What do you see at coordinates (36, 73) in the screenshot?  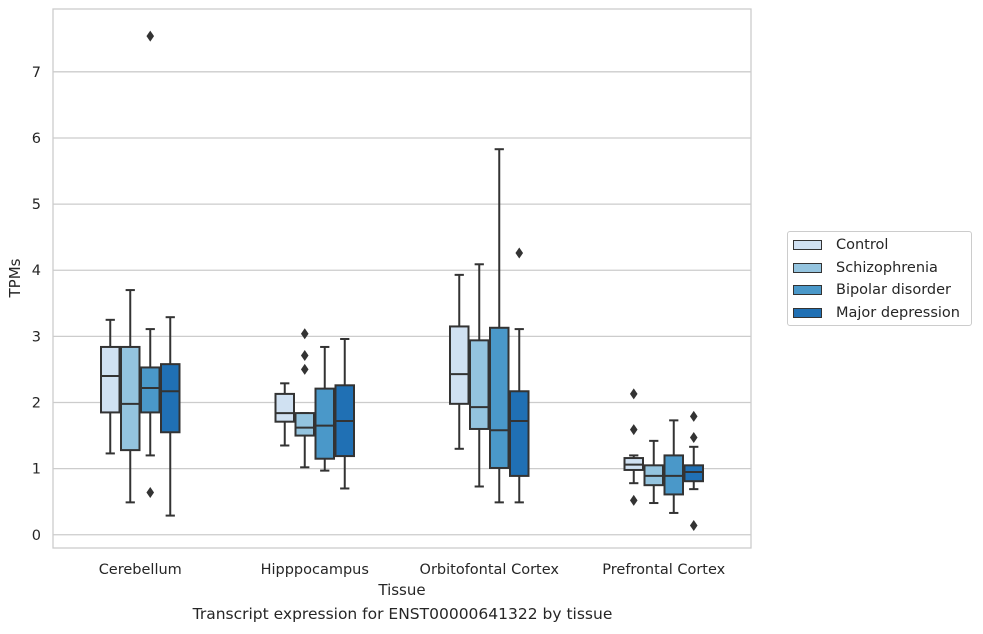 I see `y-tick-label: 7` at bounding box center [36, 73].